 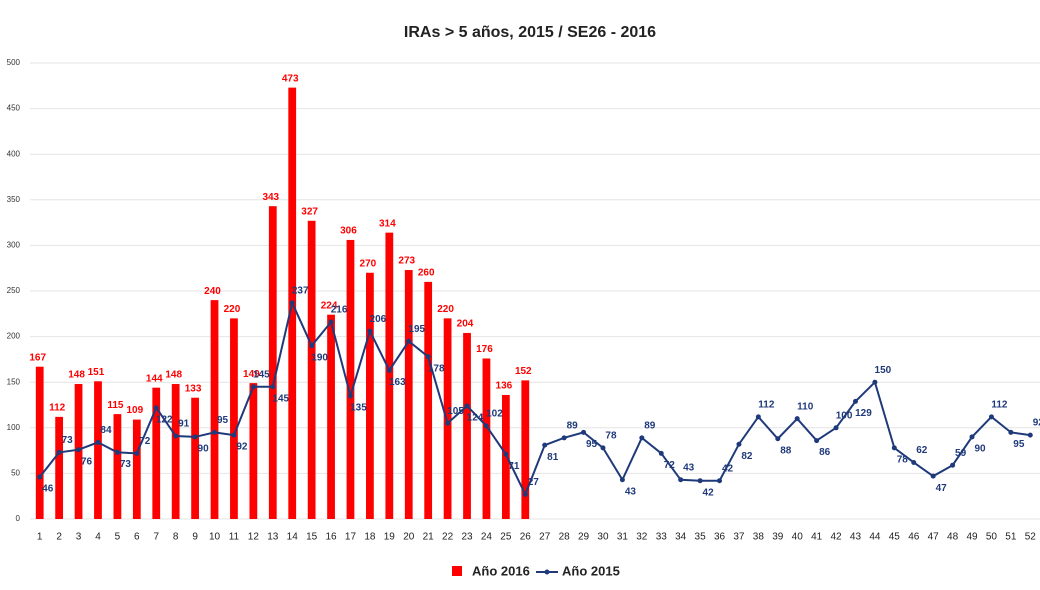 I want to click on data-label: 42, so click(x=728, y=468).